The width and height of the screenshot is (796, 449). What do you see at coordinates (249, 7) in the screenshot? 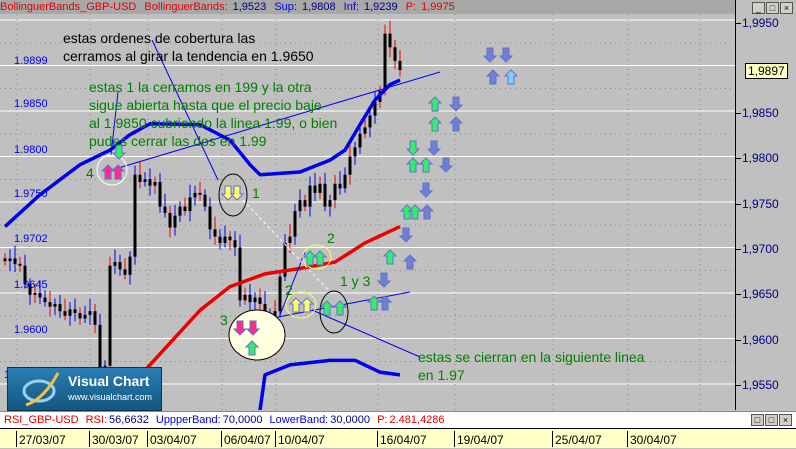
I see `indicator-value: 1,9523` at bounding box center [249, 7].